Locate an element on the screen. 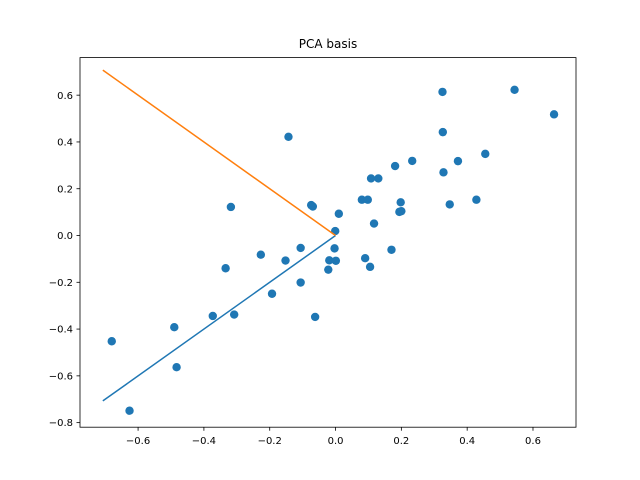 The image size is (640, 480). principal-component-2-line is located at coordinates (219, 153).